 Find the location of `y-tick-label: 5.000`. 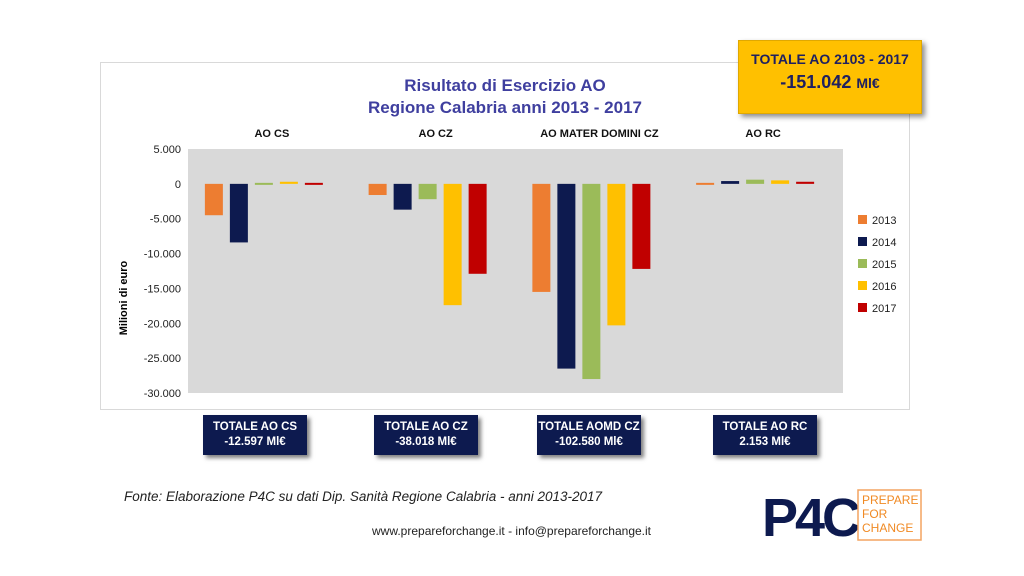

y-tick-label: 5.000 is located at coordinates (167, 150).